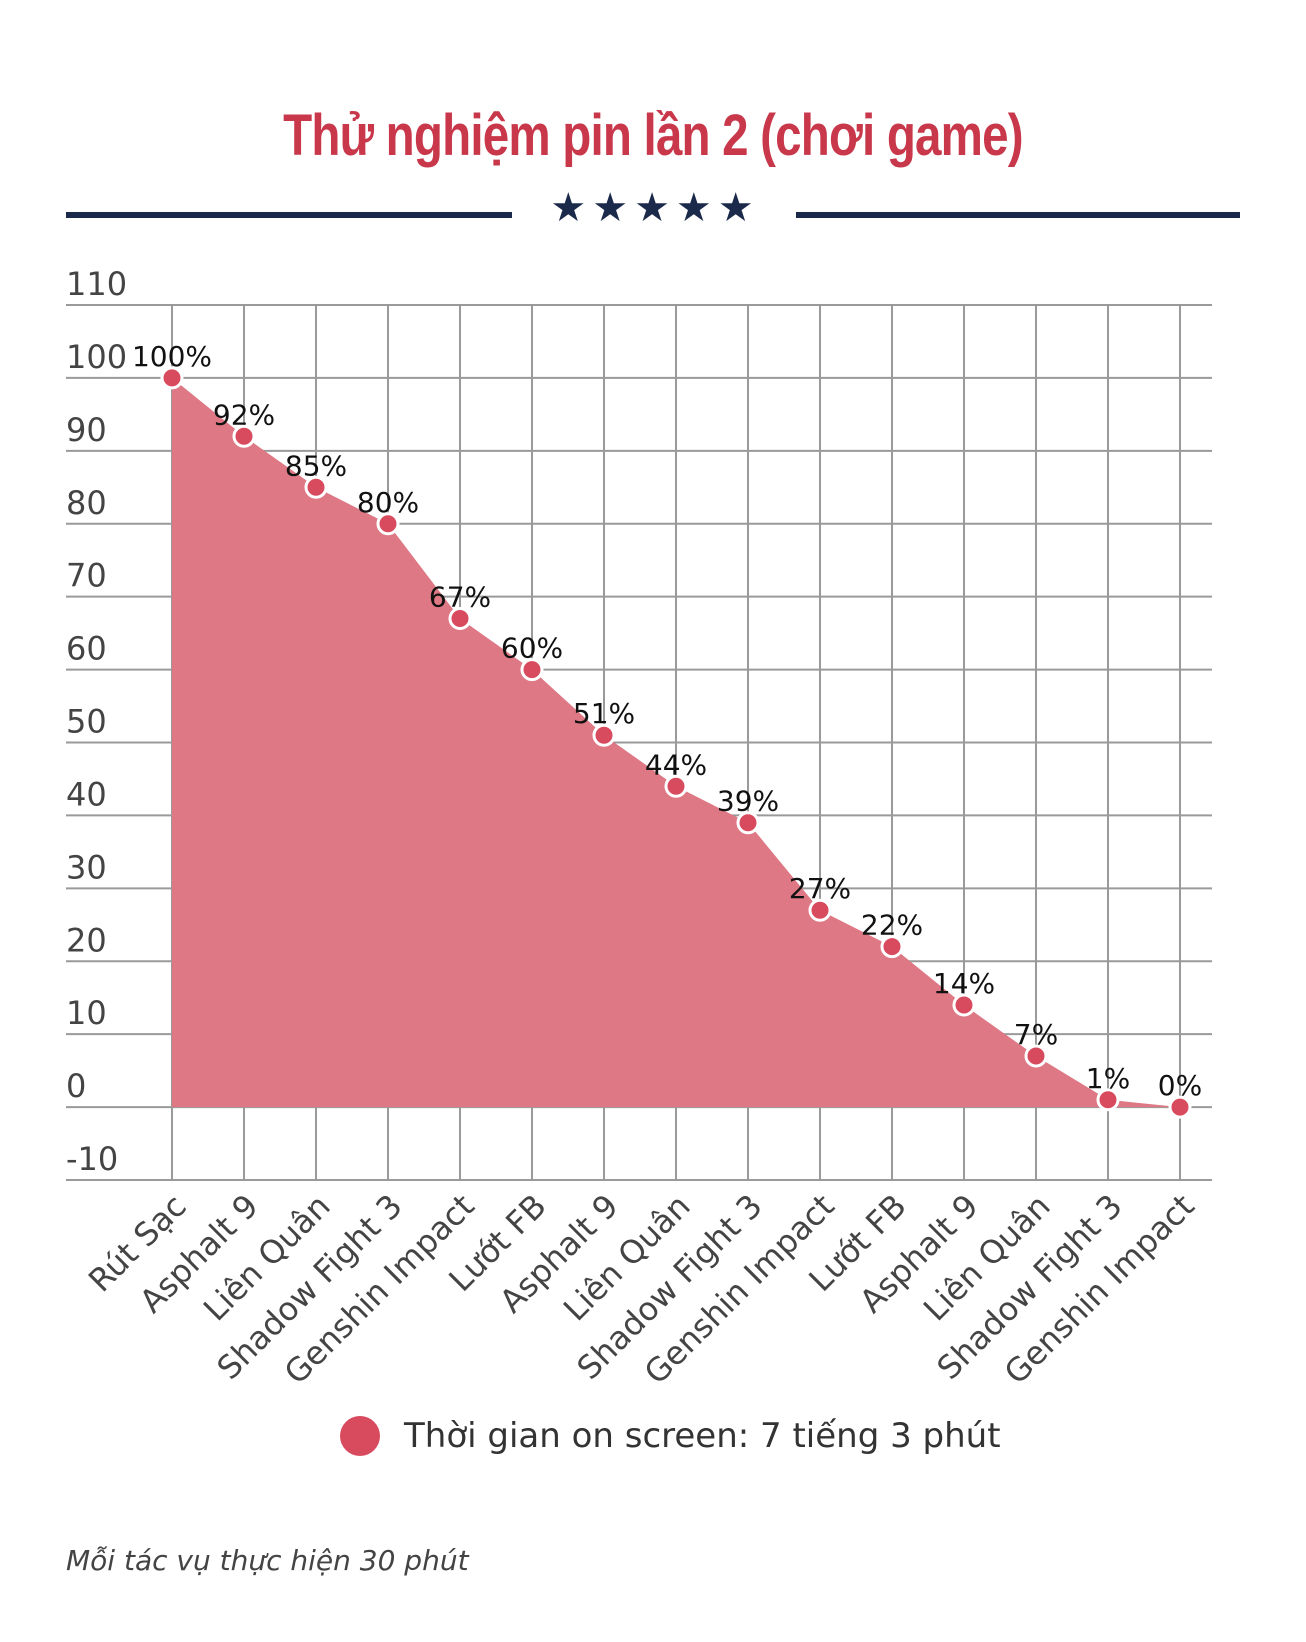 This screenshot has width=1306, height=1642. What do you see at coordinates (86, 867) in the screenshot?
I see `y-tick-label: 30` at bounding box center [86, 867].